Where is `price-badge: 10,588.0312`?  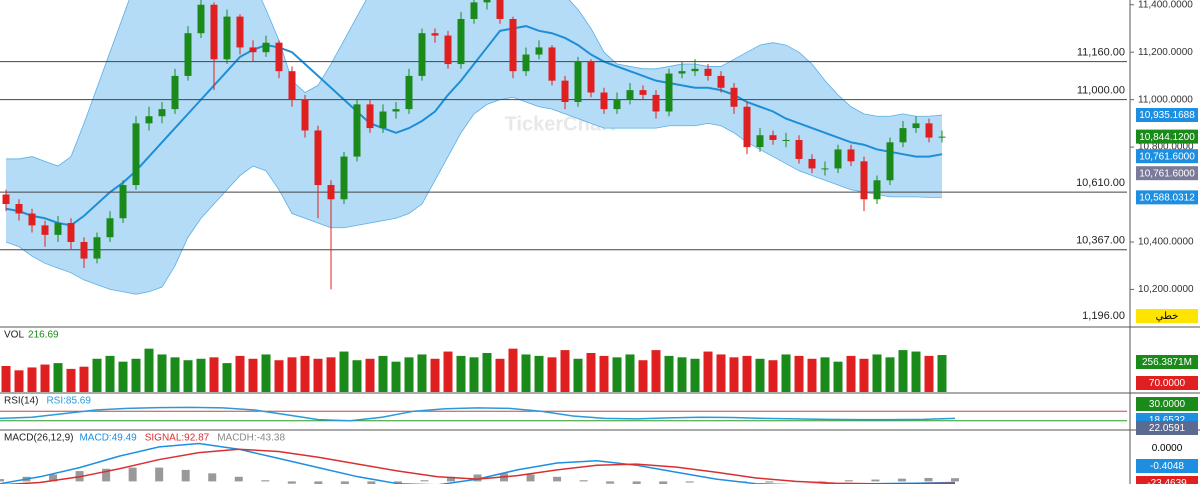
price-badge: 10,588.0312 is located at coordinates (1167, 197).